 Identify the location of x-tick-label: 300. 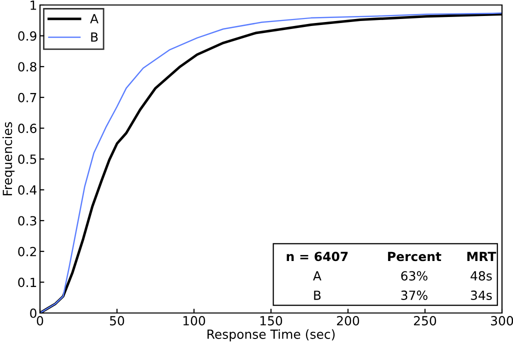
(502, 321).